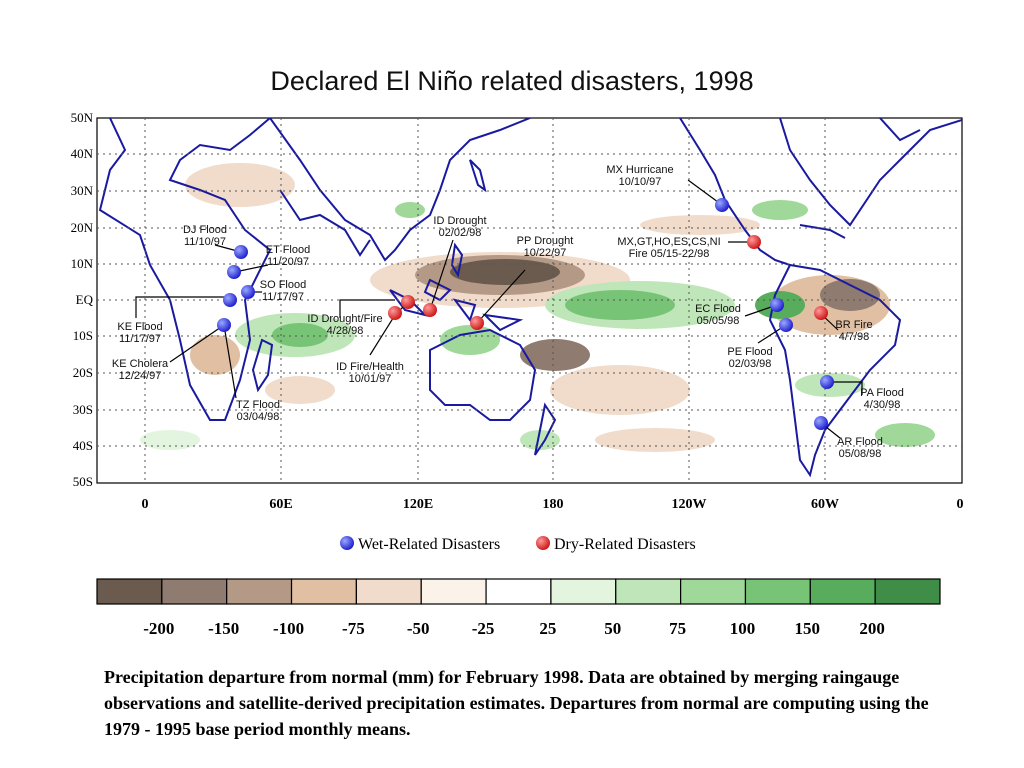  I want to click on scale-tick-label: 100, so click(743, 628).